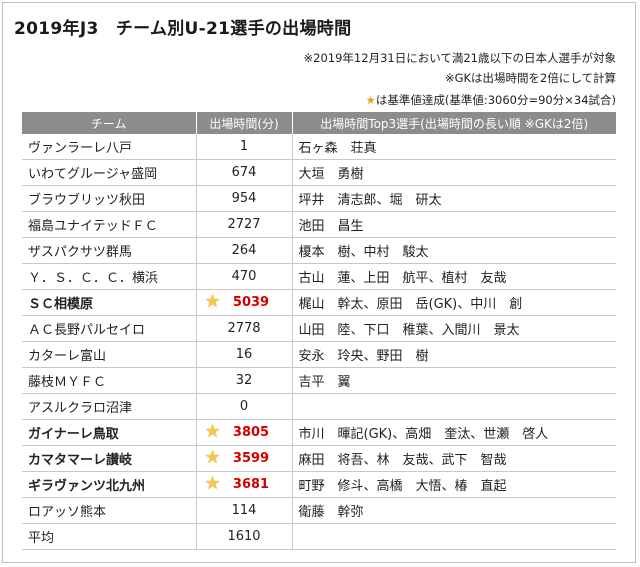 This screenshot has height=567, width=640. I want to click on playing-time-value: 2778, so click(244, 328).